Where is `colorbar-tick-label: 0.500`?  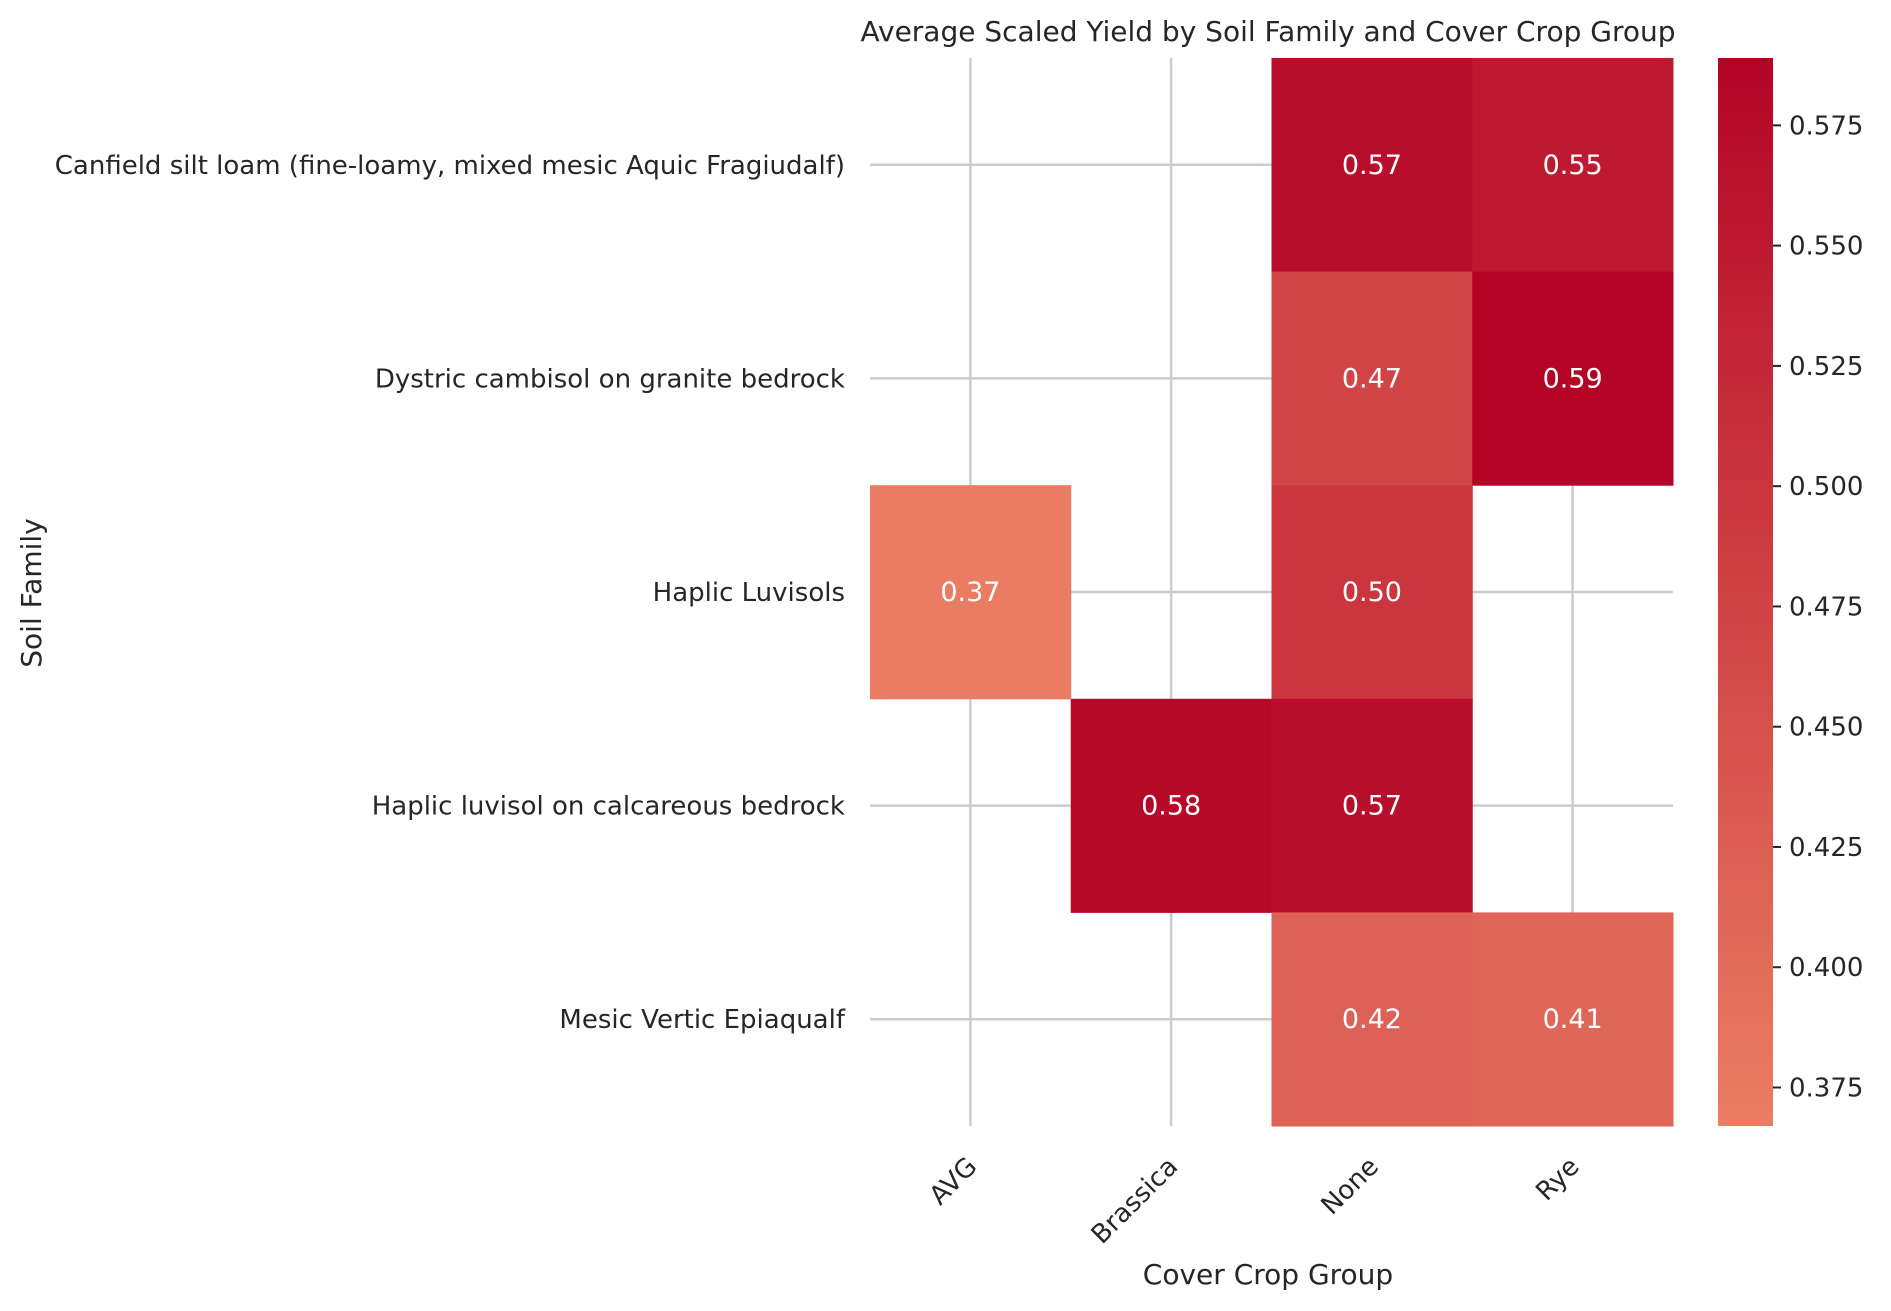 colorbar-tick-label: 0.500 is located at coordinates (1826, 487).